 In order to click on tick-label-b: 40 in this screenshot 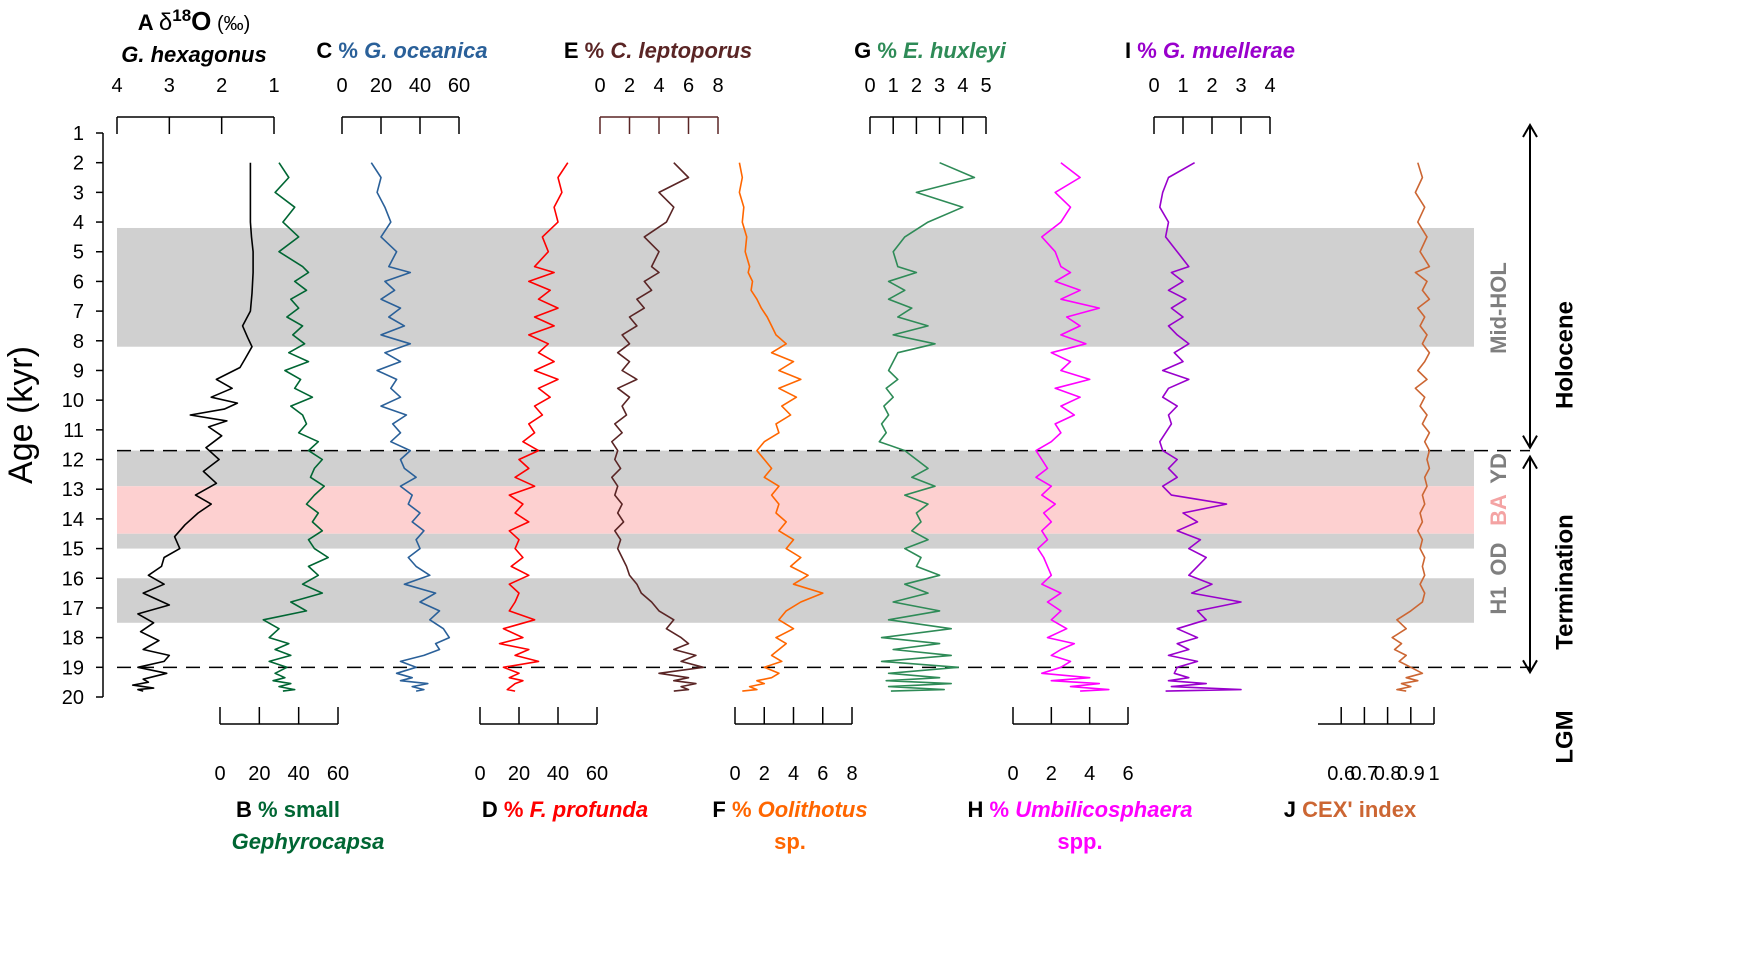, I will do `click(299, 774)`.